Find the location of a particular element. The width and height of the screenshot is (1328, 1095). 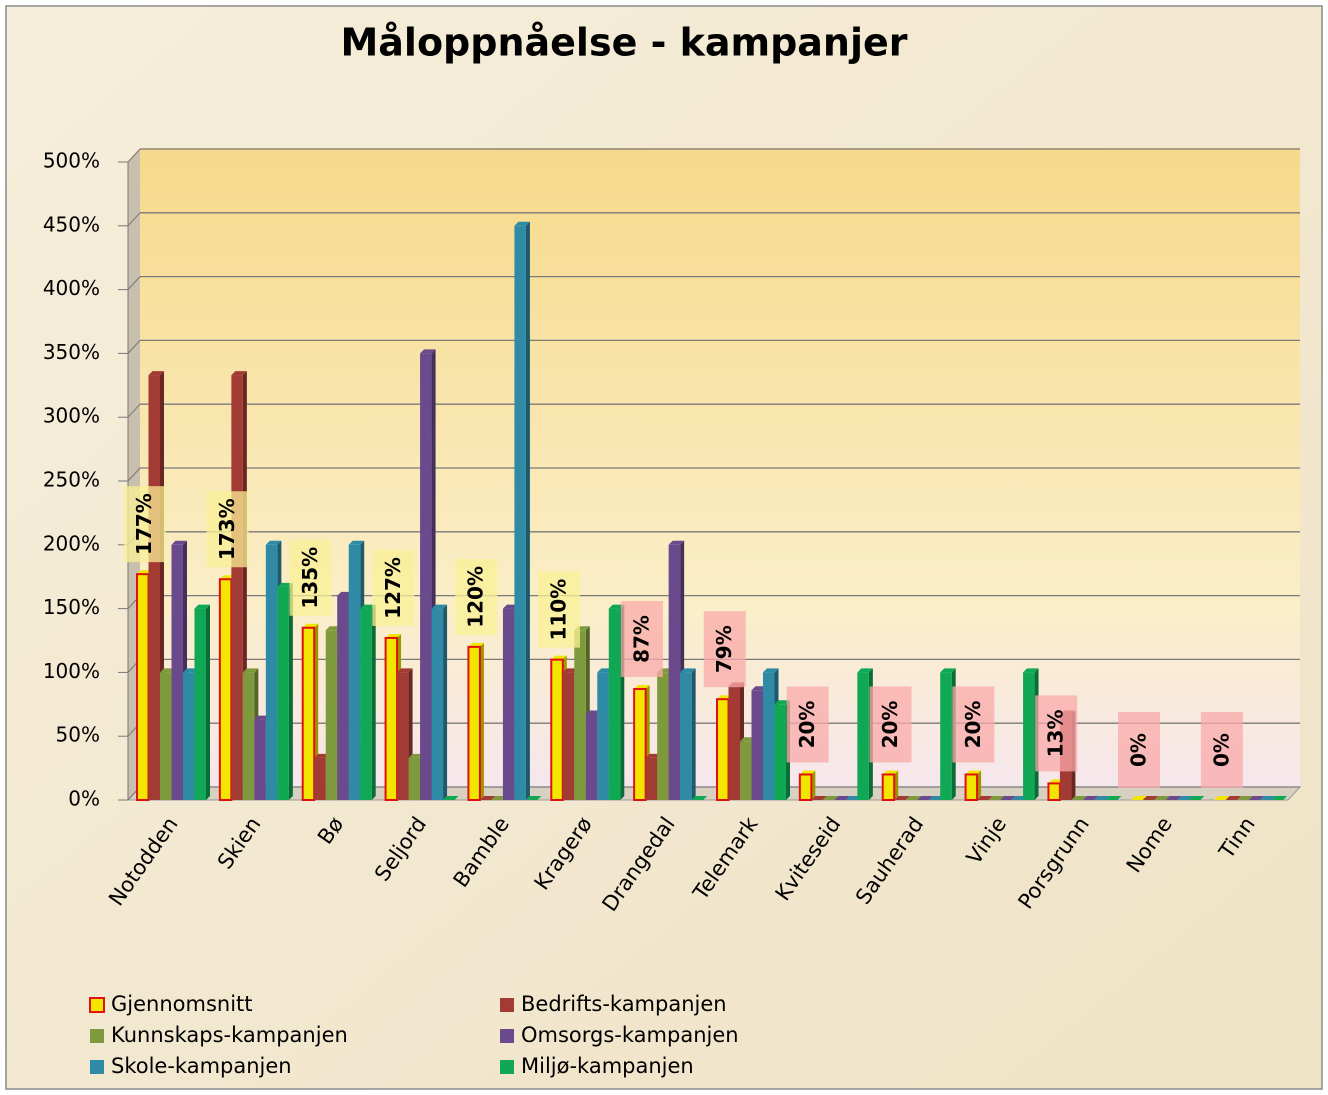

y-tick-label: 100% is located at coordinates (71, 671).